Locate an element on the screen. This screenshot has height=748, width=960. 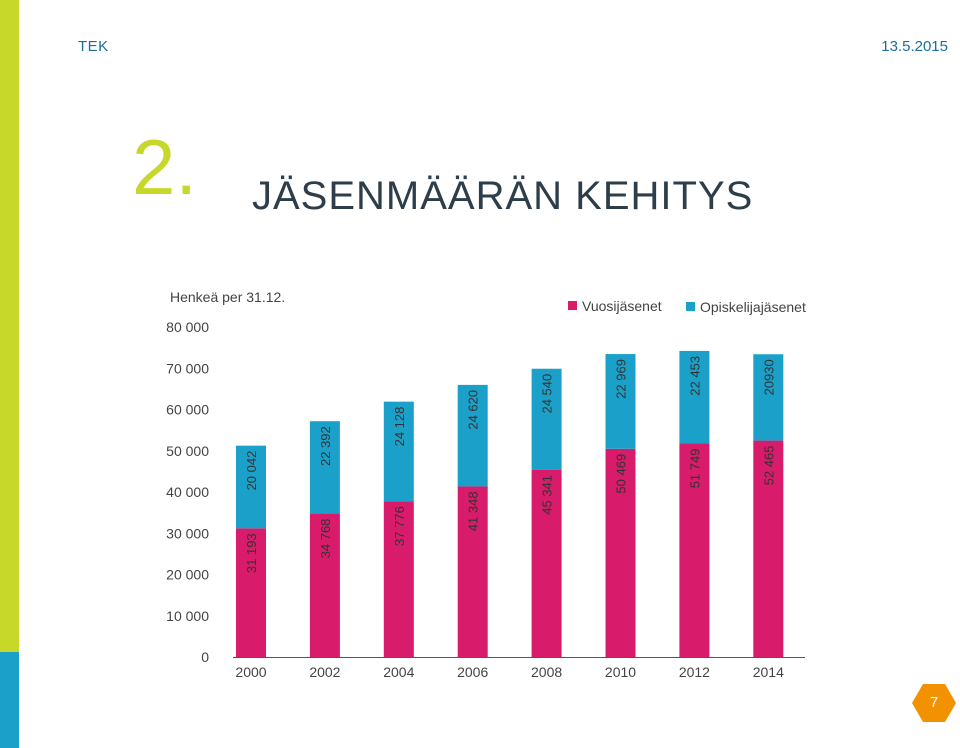
data-label-vuosijasenet-2008: 45 341 is located at coordinates (547, 495).